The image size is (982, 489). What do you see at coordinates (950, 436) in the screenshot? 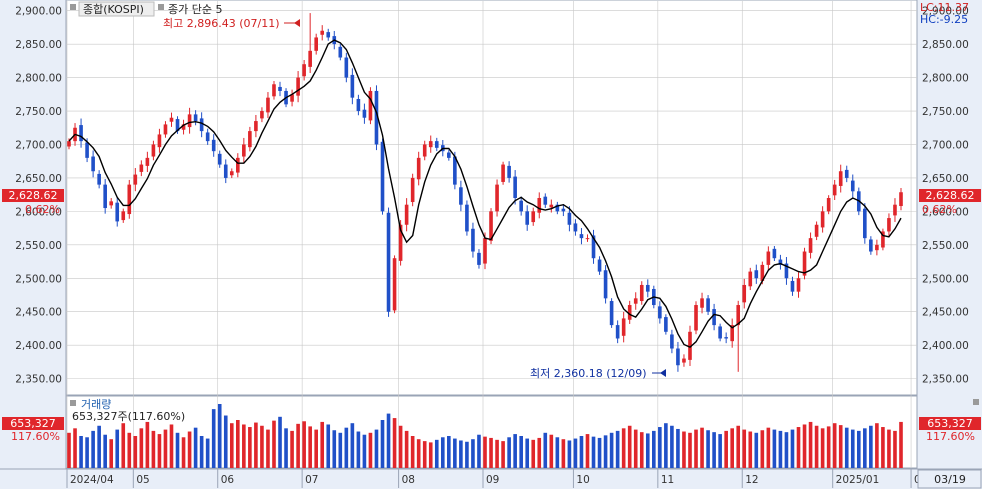
I see `volume-pct-right: 117.60%` at bounding box center [950, 436].